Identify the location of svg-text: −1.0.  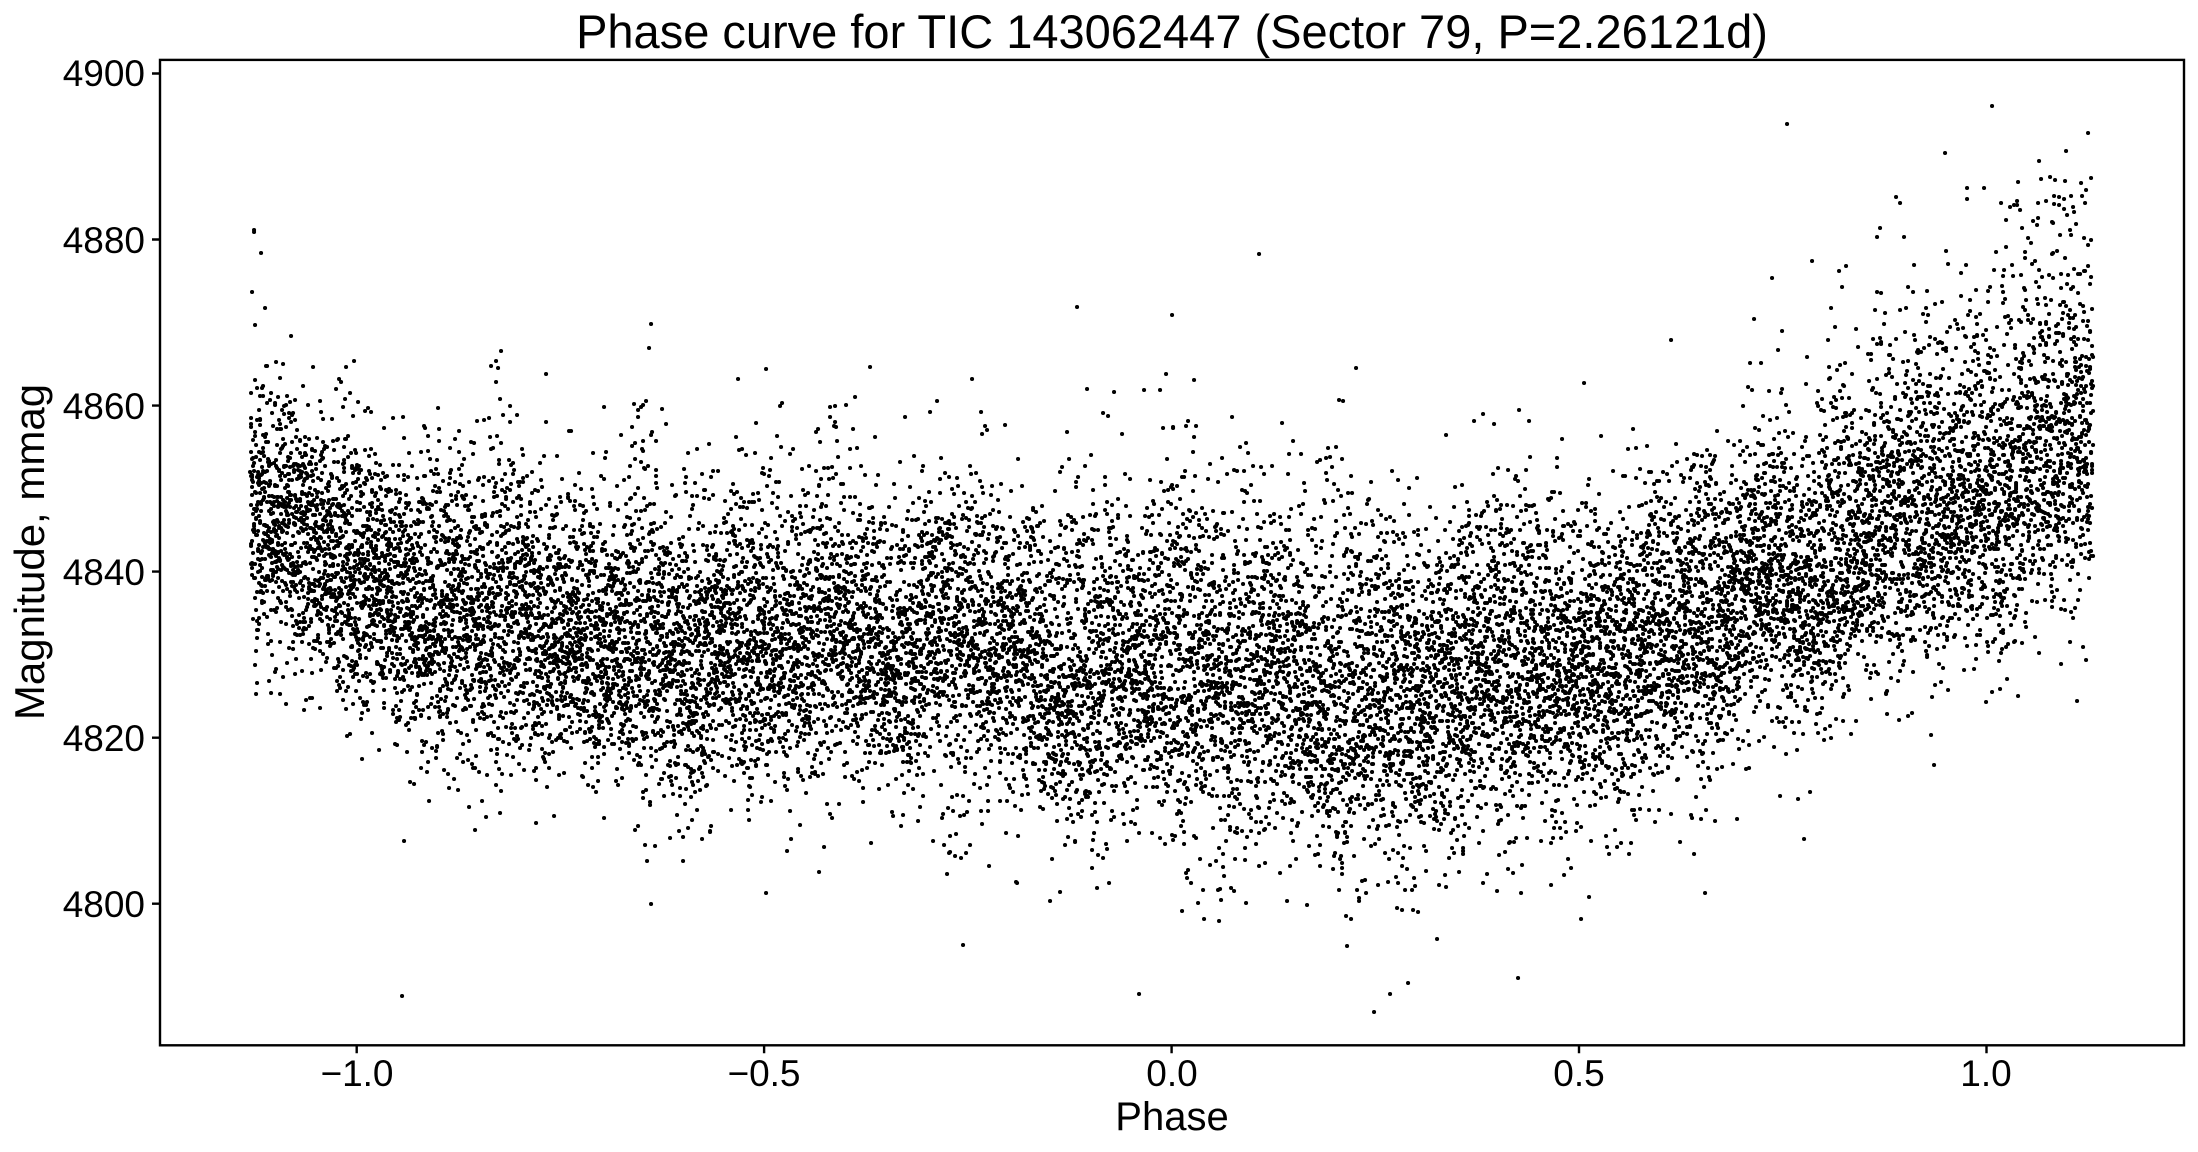
(356, 1073).